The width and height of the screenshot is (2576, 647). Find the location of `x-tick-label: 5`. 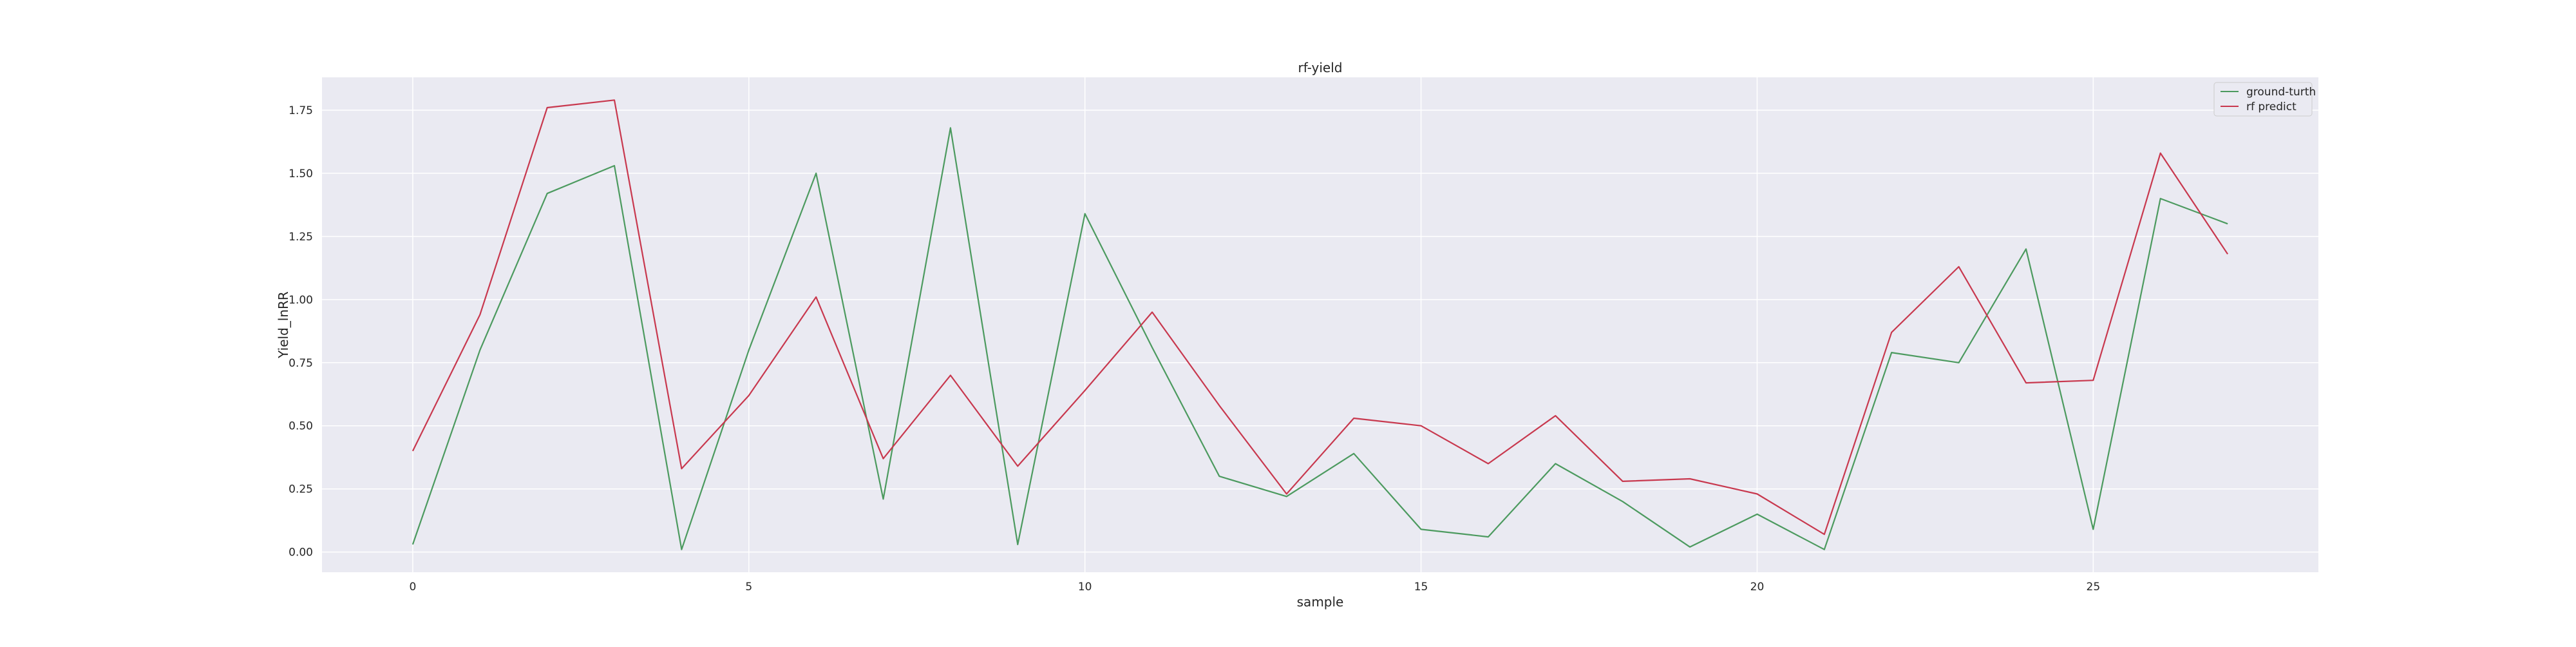

x-tick-label: 5 is located at coordinates (749, 587).